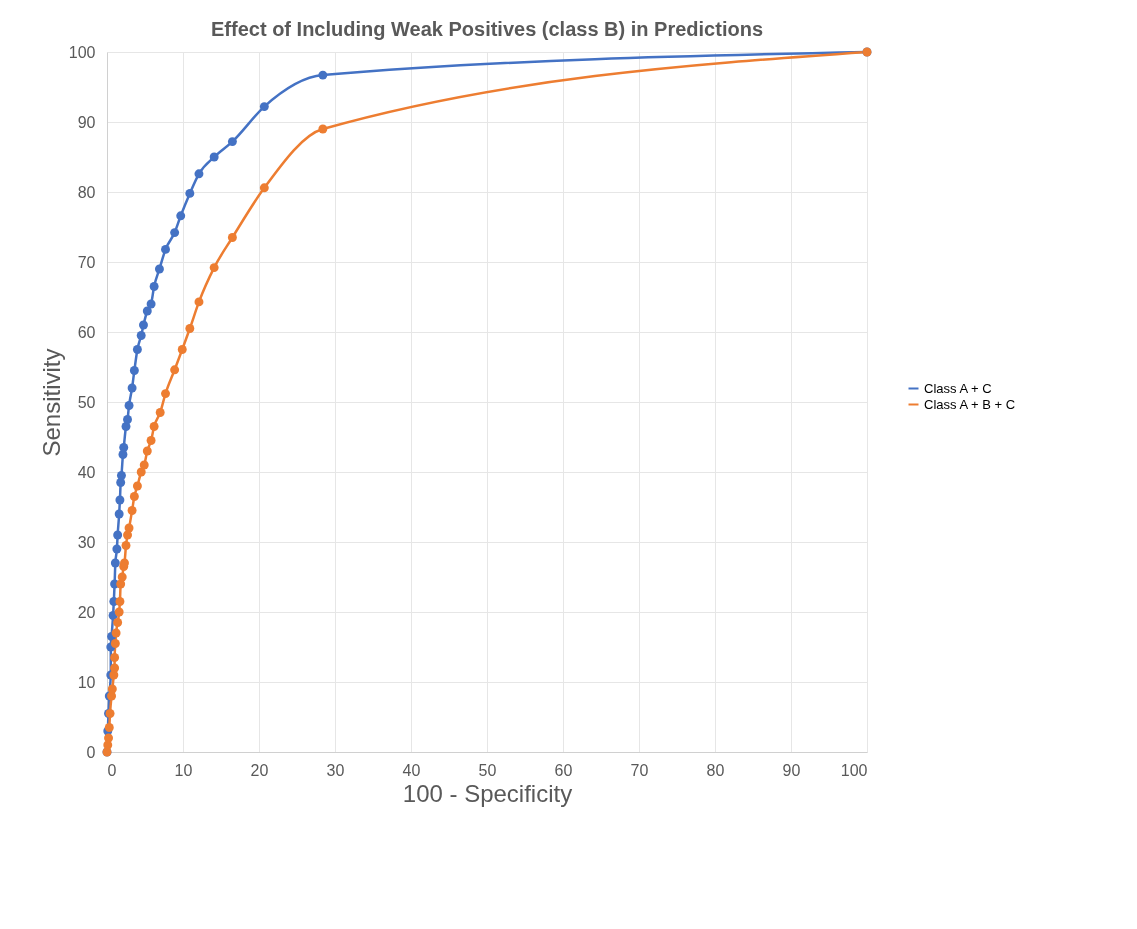  What do you see at coordinates (86, 262) in the screenshot?
I see `y-tick-label: 70` at bounding box center [86, 262].